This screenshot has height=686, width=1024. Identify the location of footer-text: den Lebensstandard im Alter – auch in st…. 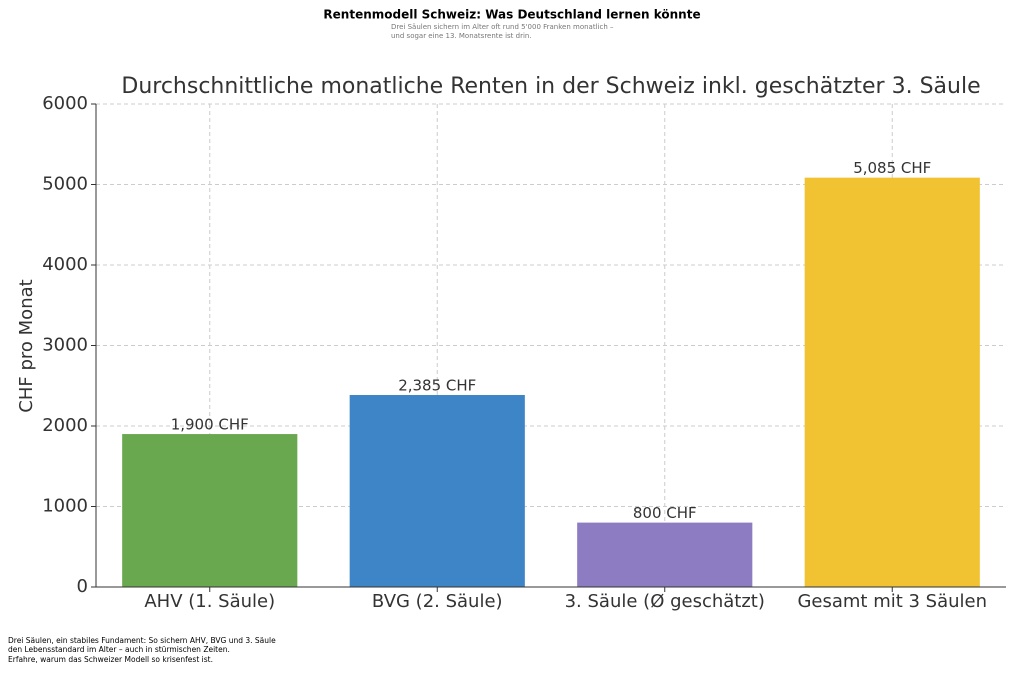
(119, 649).